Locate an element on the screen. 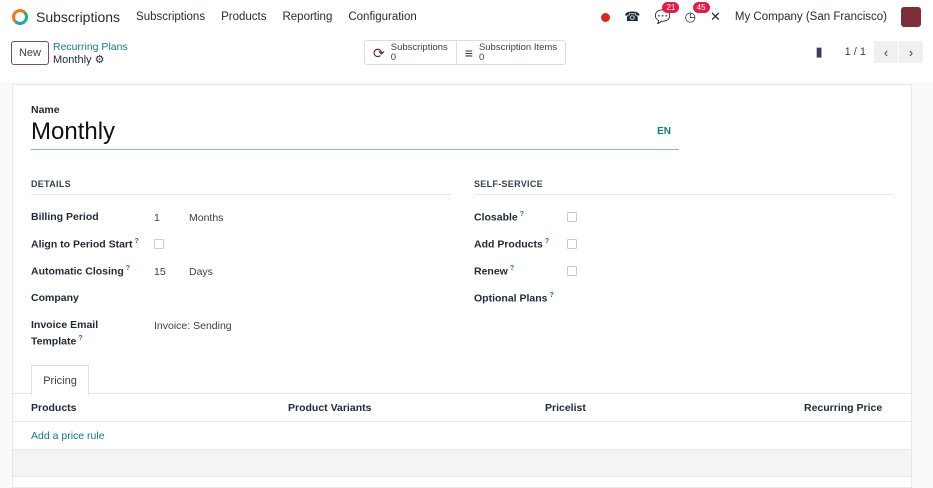 The width and height of the screenshot is (933, 488). invoice-template-text: Template is located at coordinates (54, 341).